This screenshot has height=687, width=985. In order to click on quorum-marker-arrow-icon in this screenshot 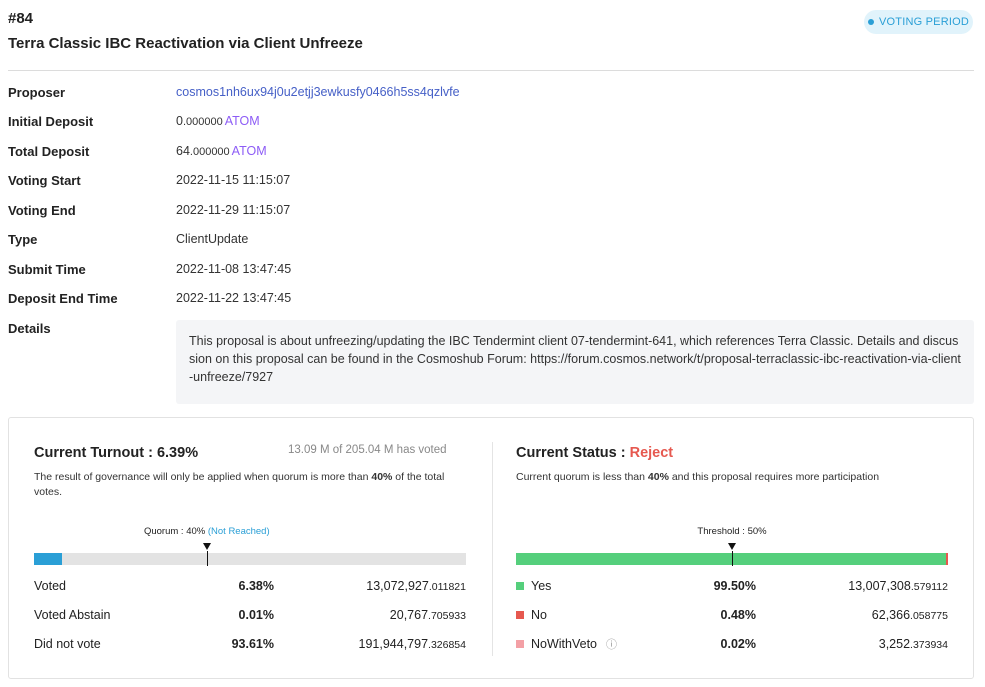, I will do `click(206, 546)`.